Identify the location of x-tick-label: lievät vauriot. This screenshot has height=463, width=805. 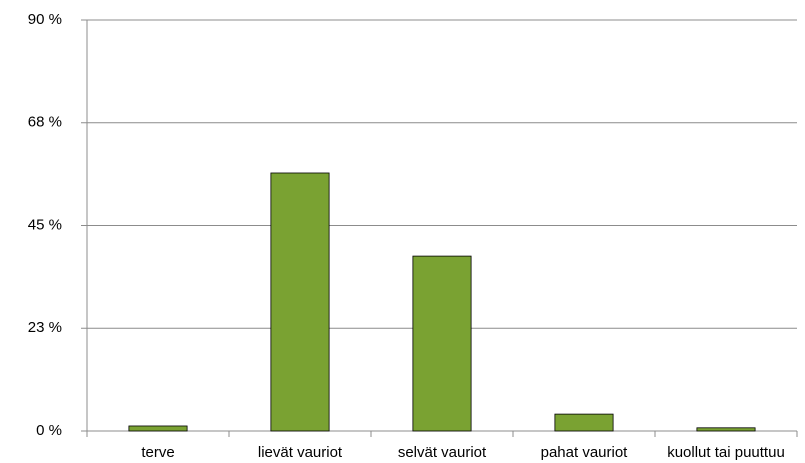
(300, 452).